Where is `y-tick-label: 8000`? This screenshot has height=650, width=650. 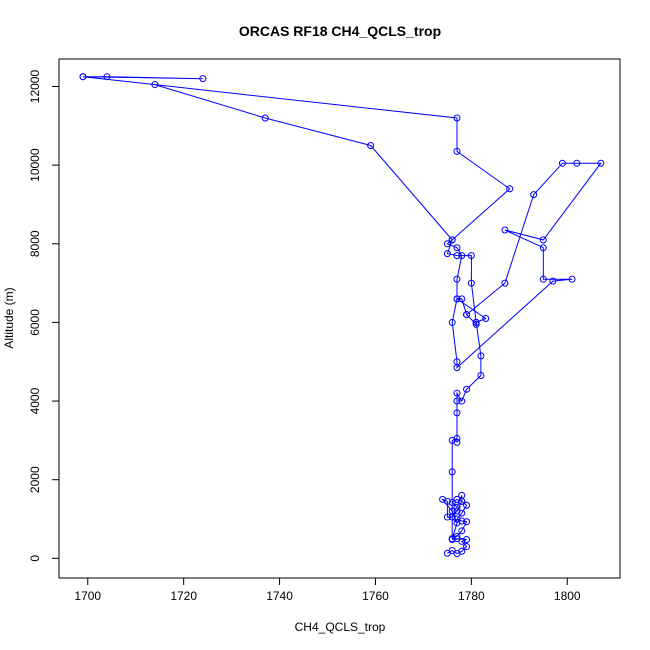 y-tick-label: 8000 is located at coordinates (35, 243).